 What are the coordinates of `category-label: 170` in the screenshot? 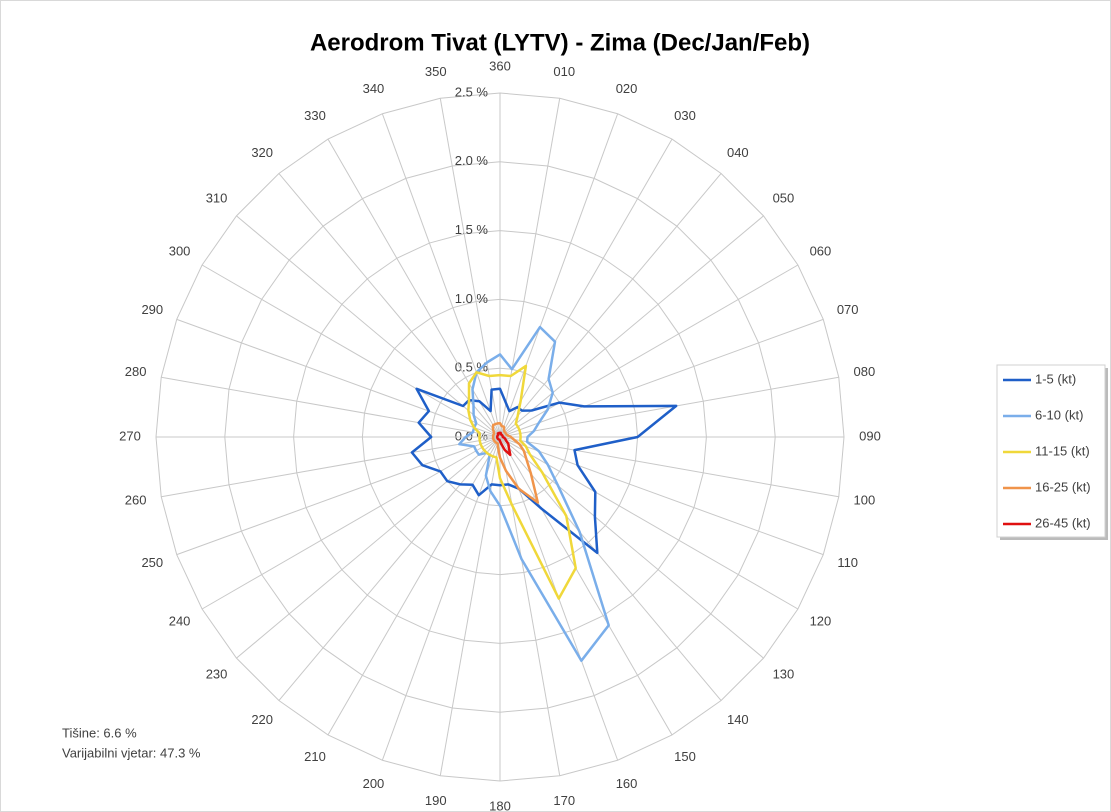 It's located at (564, 800).